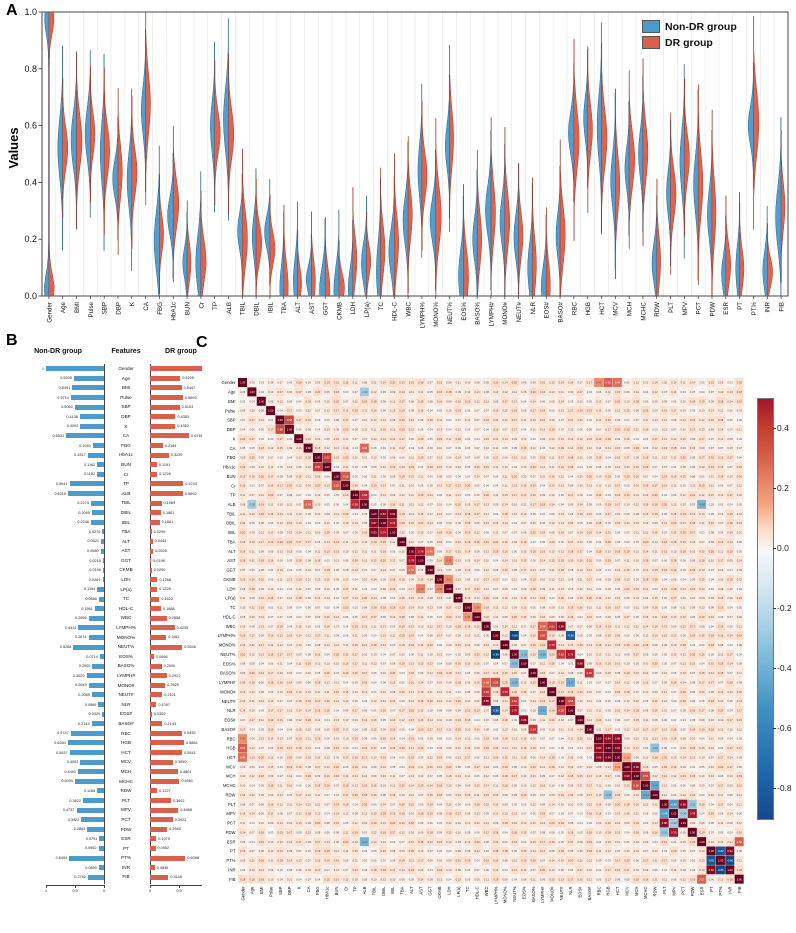 The height and width of the screenshot is (933, 796). Describe the element at coordinates (89, 790) in the screenshot. I see `value-label-nondr: 0.1166` at that location.